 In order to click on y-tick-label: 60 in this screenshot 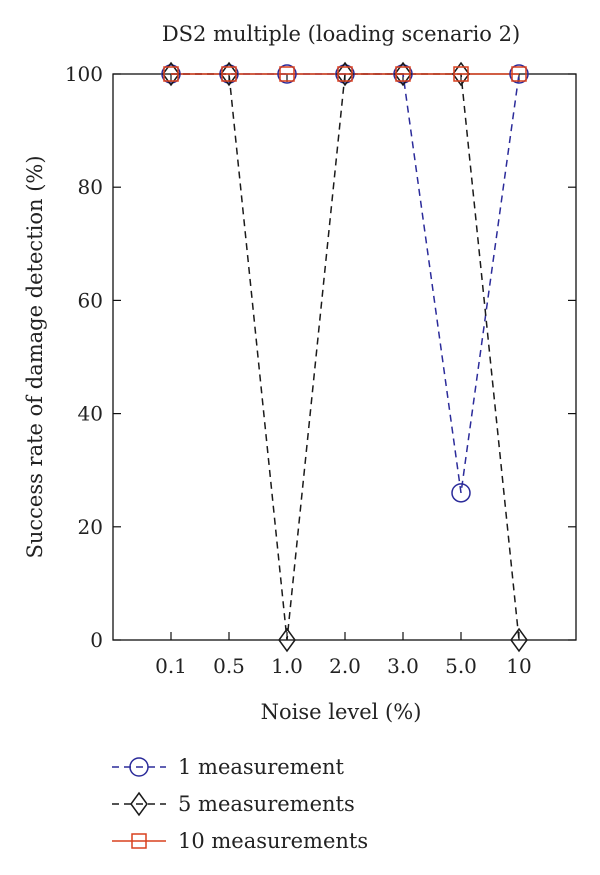, I will do `click(90, 300)`.